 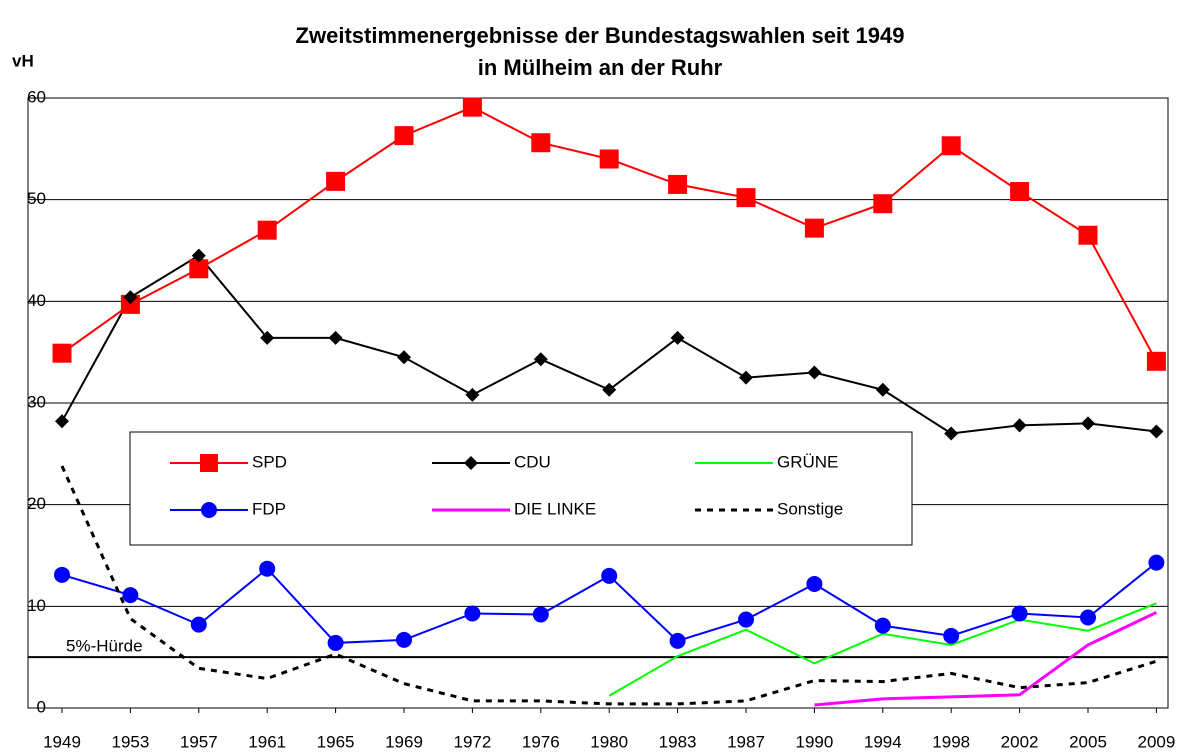 I want to click on x-tick-label: 1987, so click(x=746, y=741).